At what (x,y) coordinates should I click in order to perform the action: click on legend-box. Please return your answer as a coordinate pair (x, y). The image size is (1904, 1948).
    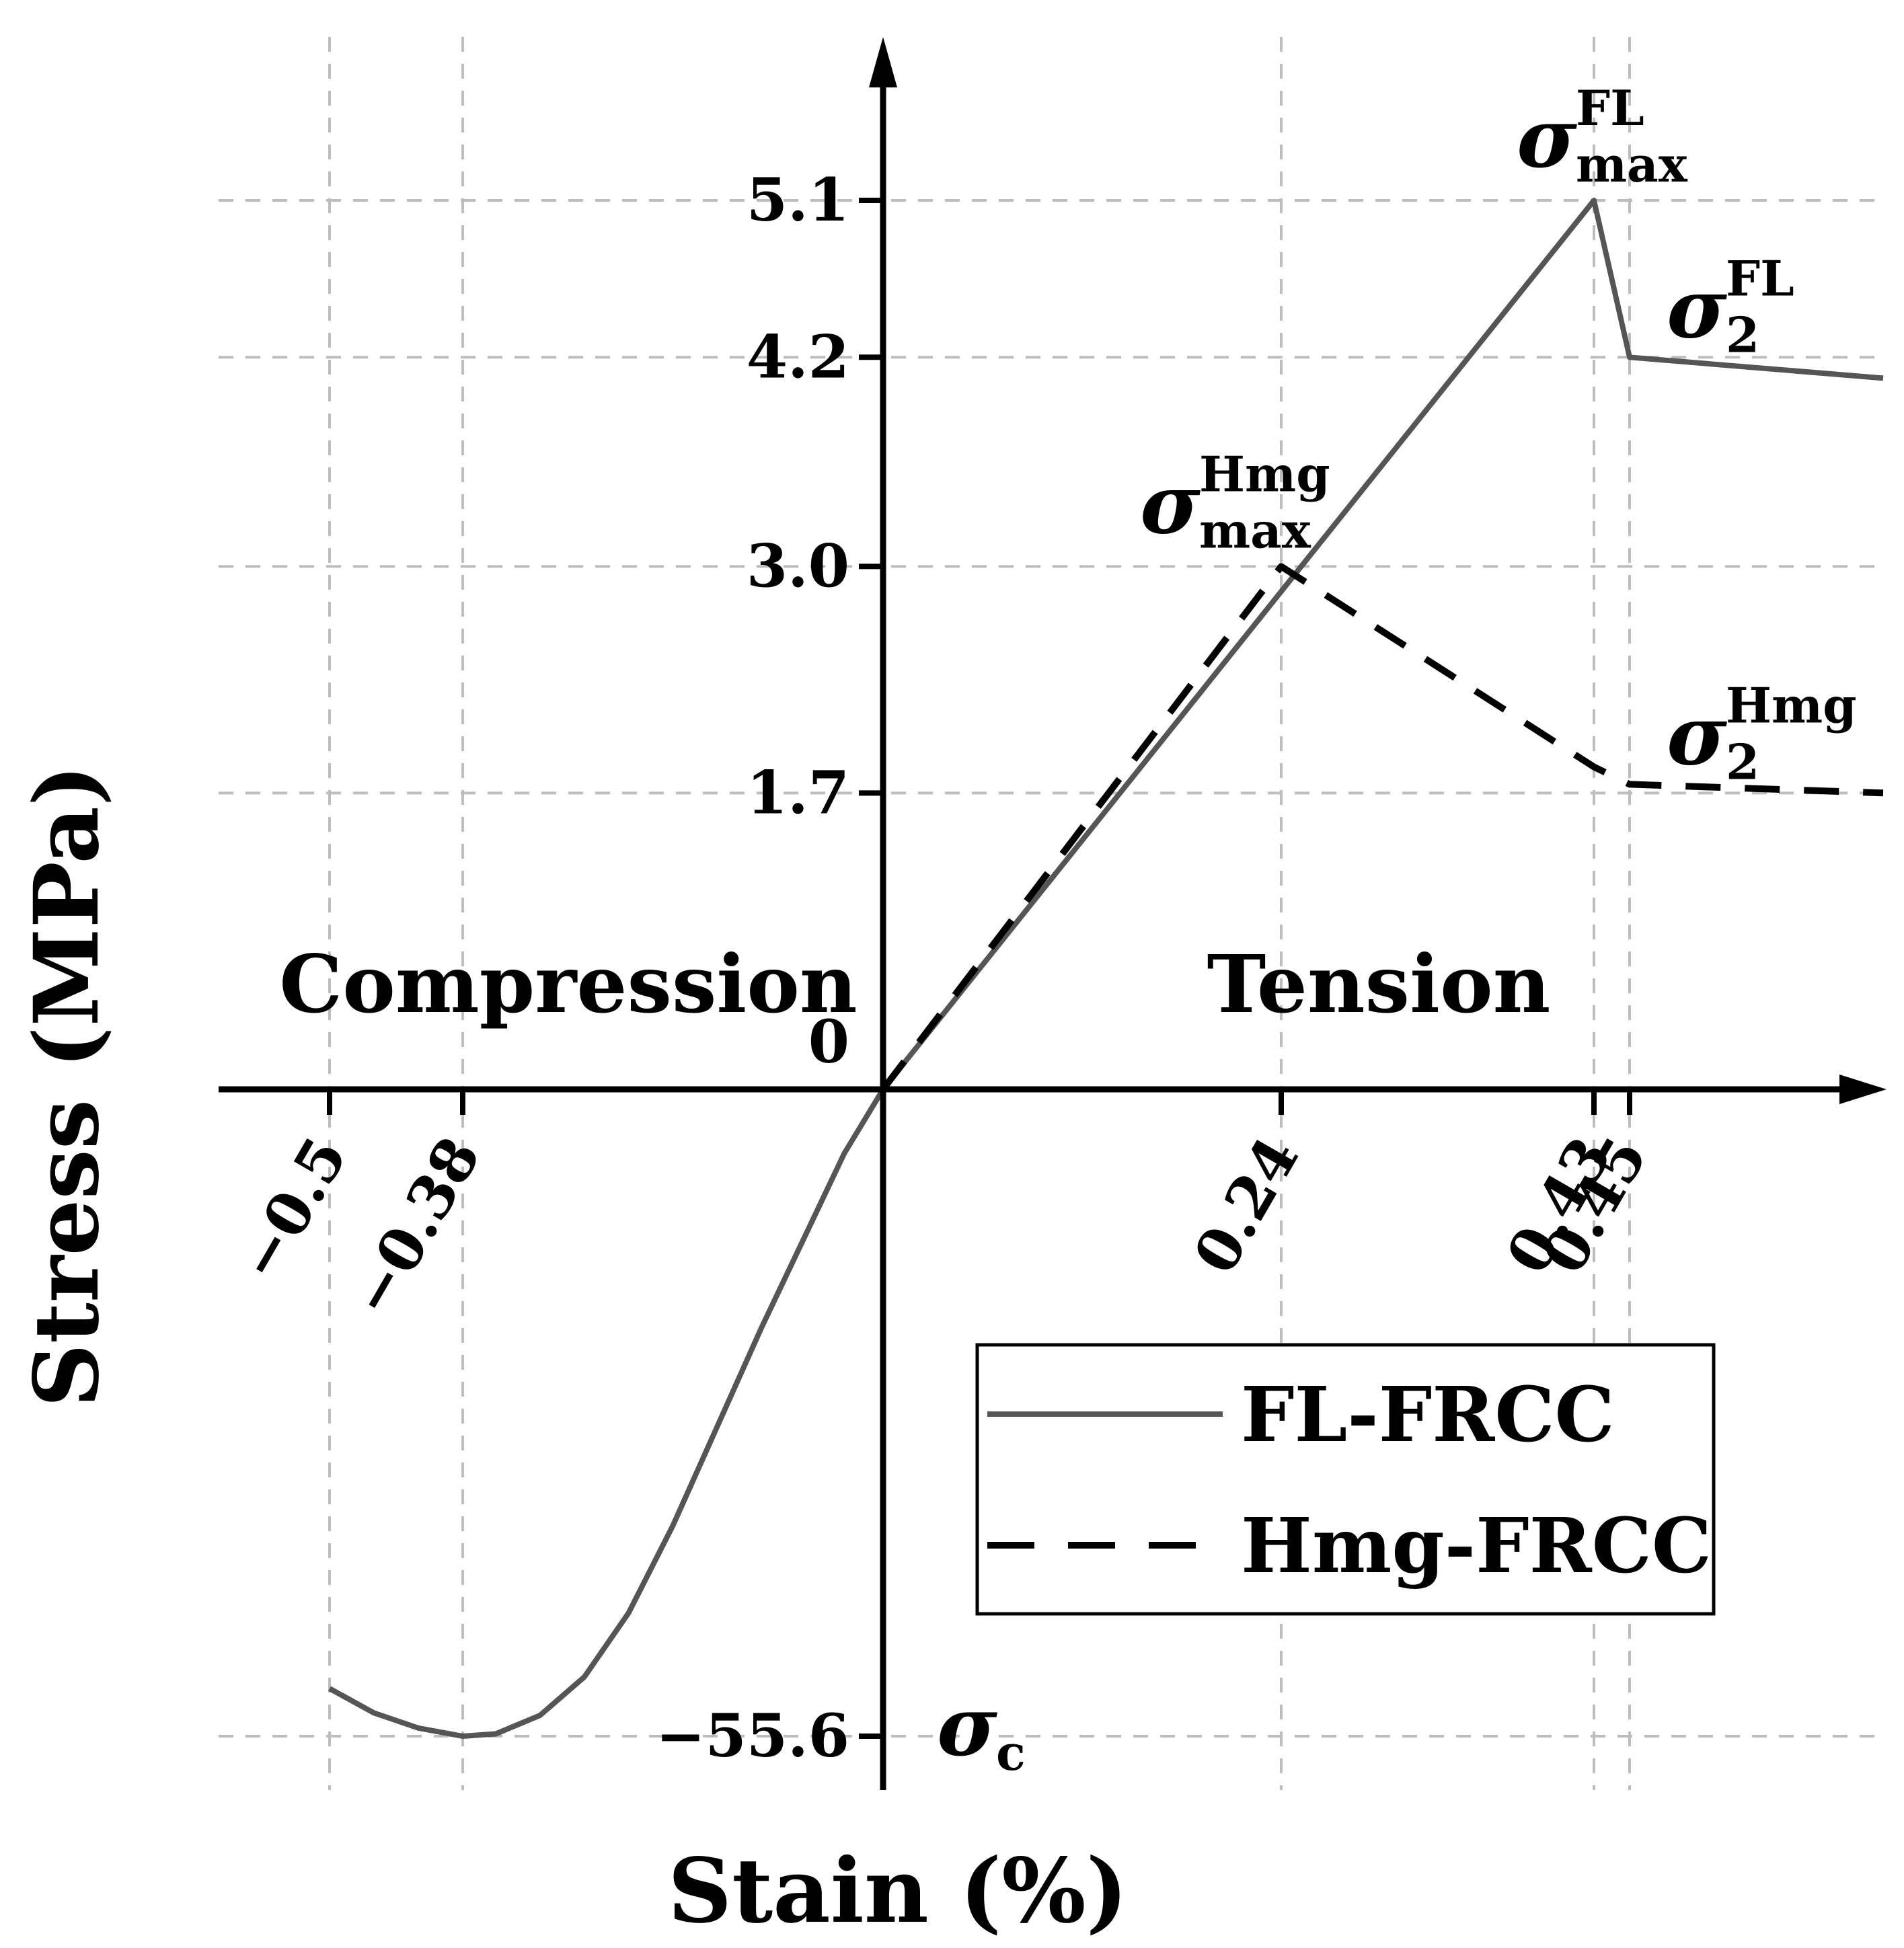
    Looking at the image, I should click on (1345, 1480).